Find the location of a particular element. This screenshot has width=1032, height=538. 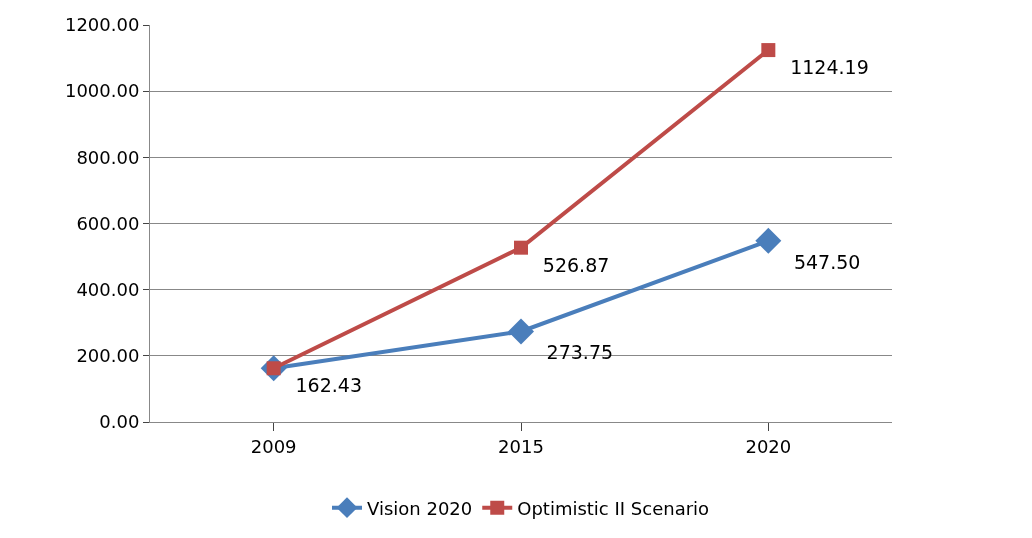

y-tick-label: 200.00 is located at coordinates (108, 356).